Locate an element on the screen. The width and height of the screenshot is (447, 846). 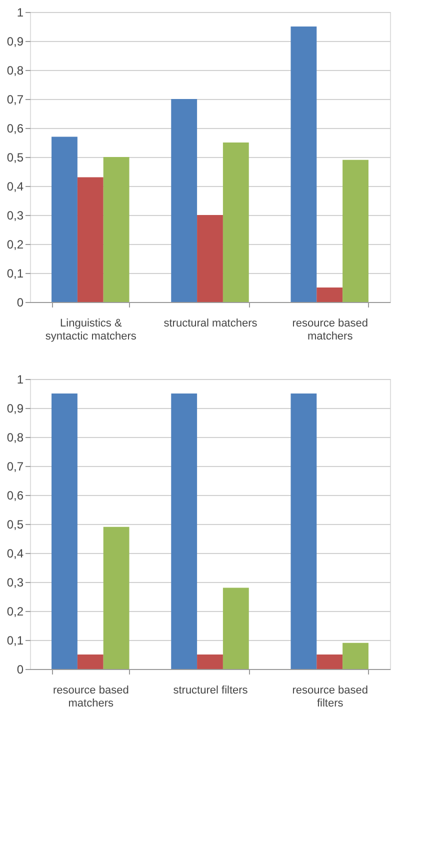
x-tick-label: Linguistics & syntactic matchers is located at coordinates (91, 330).